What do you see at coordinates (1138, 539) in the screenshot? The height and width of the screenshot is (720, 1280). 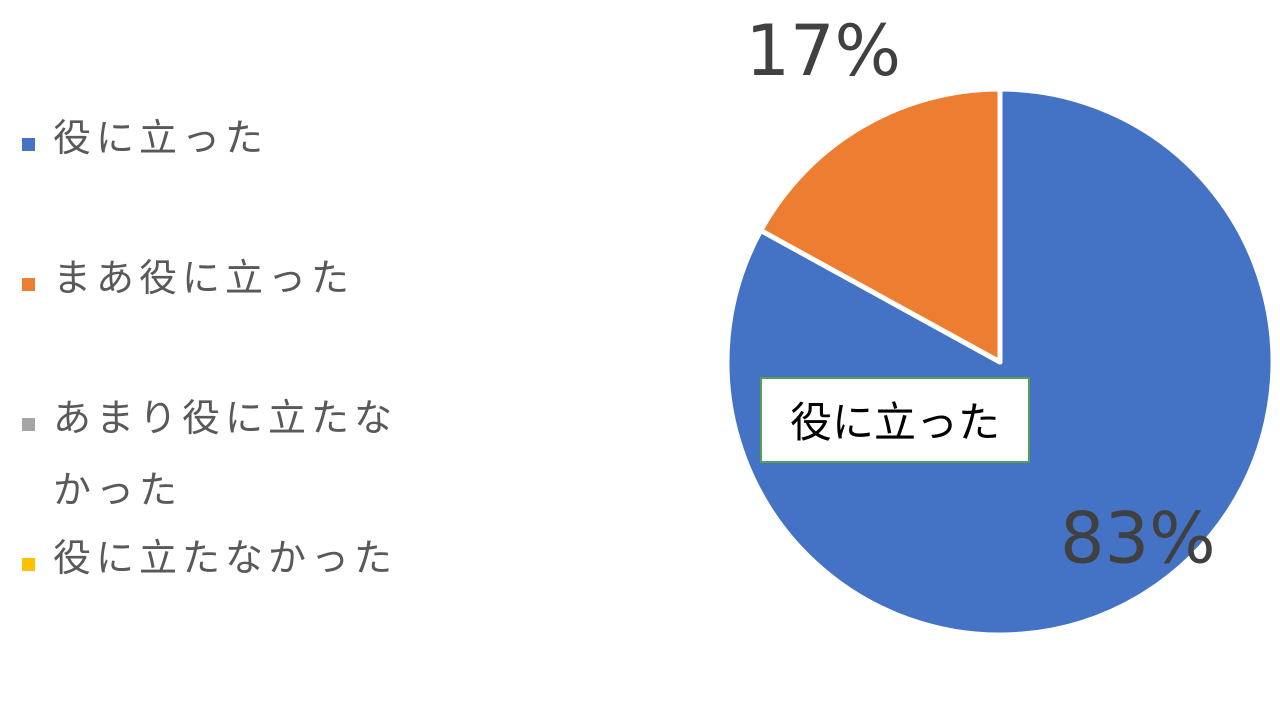 I see `data-label: 83%` at bounding box center [1138, 539].